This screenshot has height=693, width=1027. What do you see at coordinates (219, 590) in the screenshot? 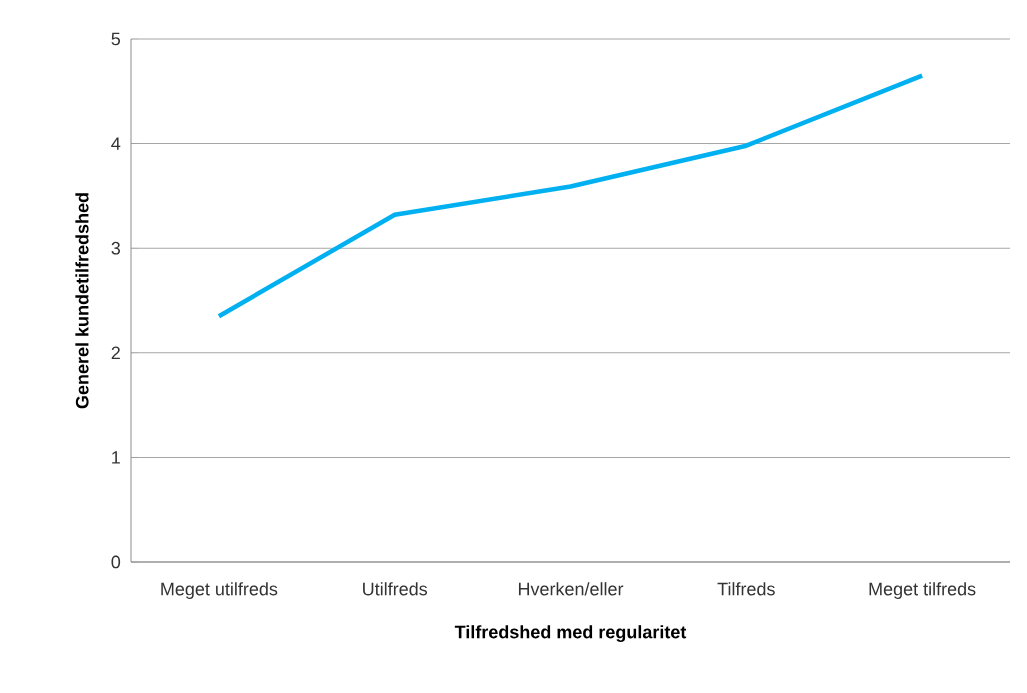
I see `x-tick-label: Meget utilfreds` at bounding box center [219, 590].